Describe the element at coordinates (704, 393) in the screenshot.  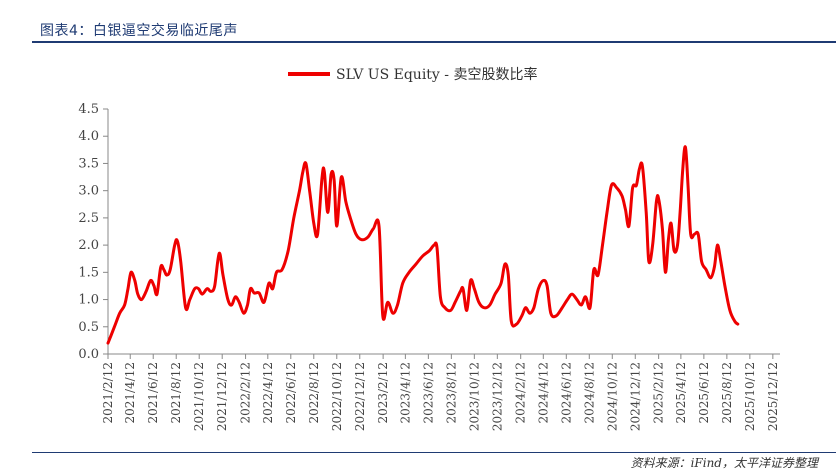
I see `x-tick-label: 2025/6/12` at that location.